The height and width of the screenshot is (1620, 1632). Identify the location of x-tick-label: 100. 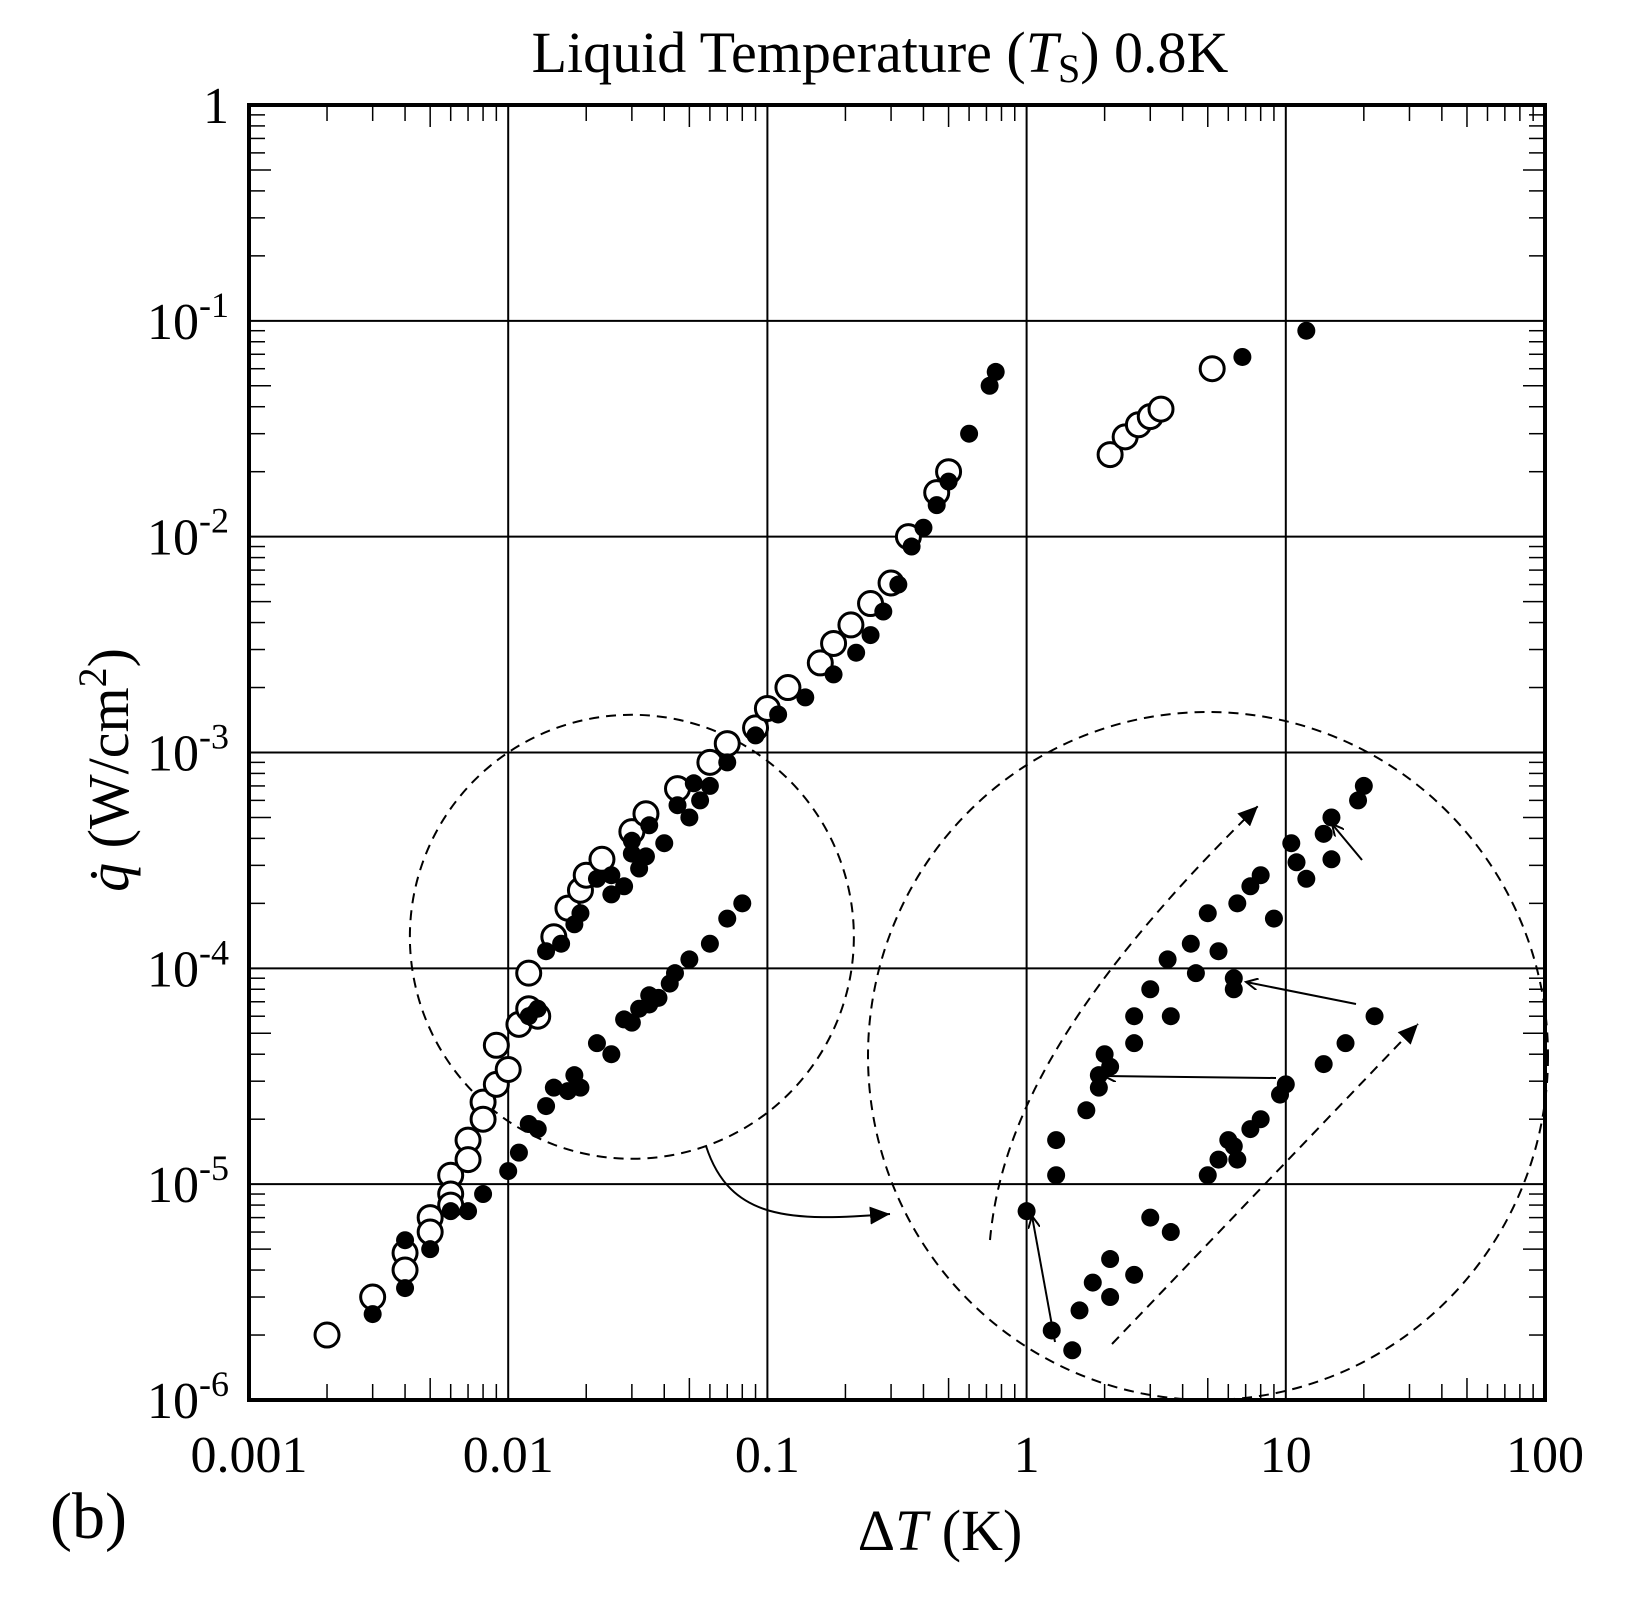
(1545, 1455).